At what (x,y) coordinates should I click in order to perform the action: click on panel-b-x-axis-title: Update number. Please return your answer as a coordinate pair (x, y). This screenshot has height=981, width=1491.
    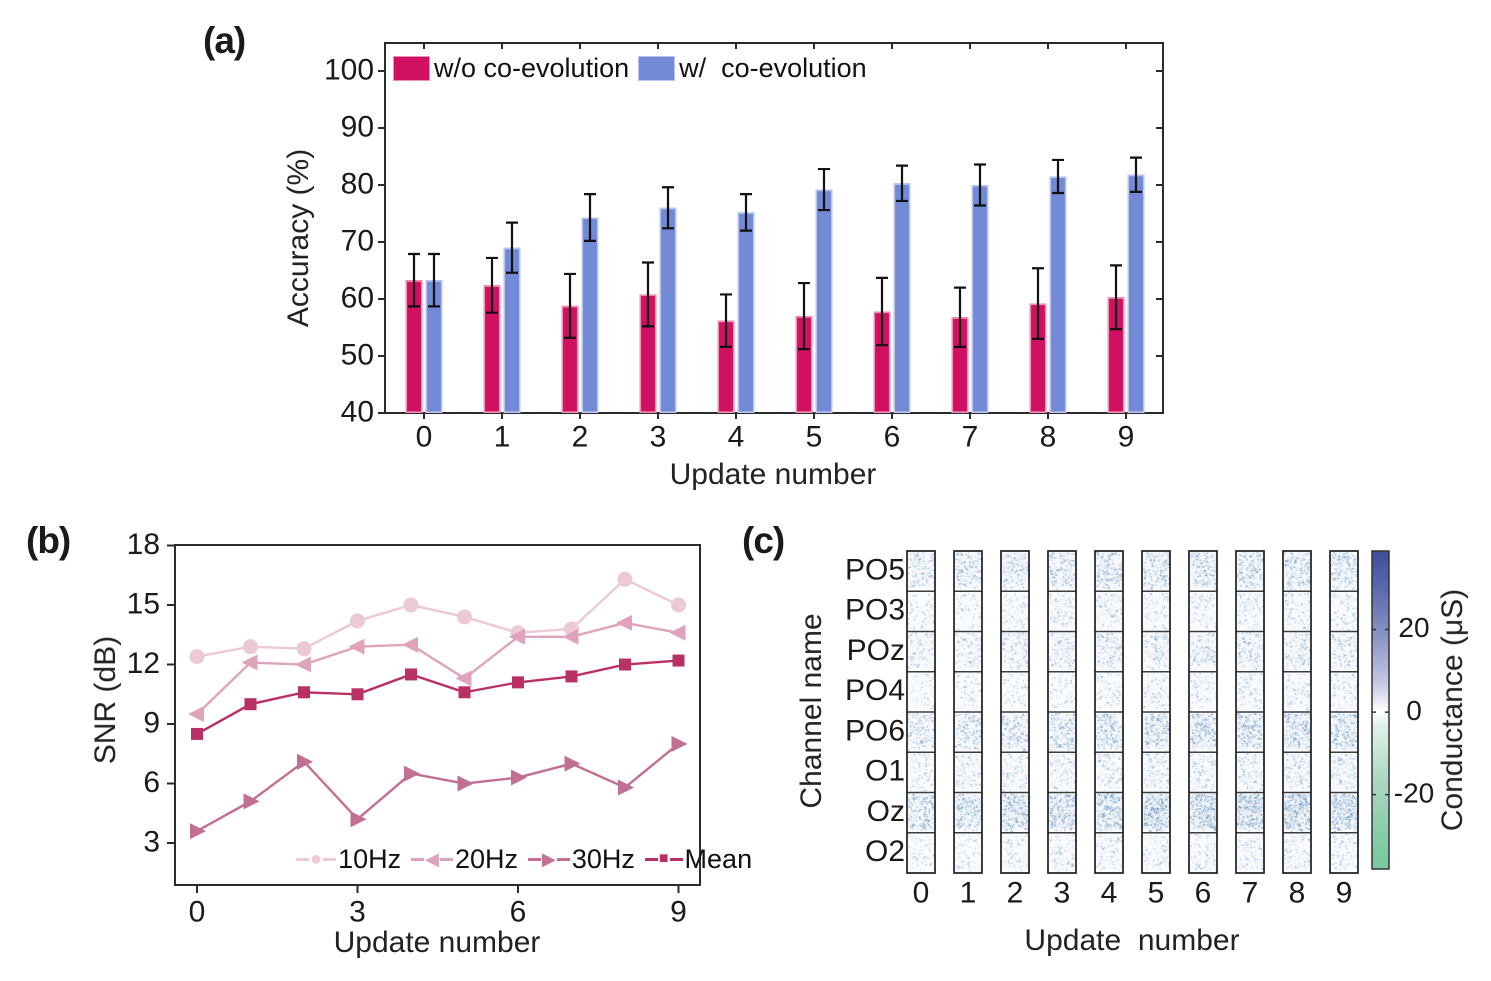
    Looking at the image, I should click on (437, 942).